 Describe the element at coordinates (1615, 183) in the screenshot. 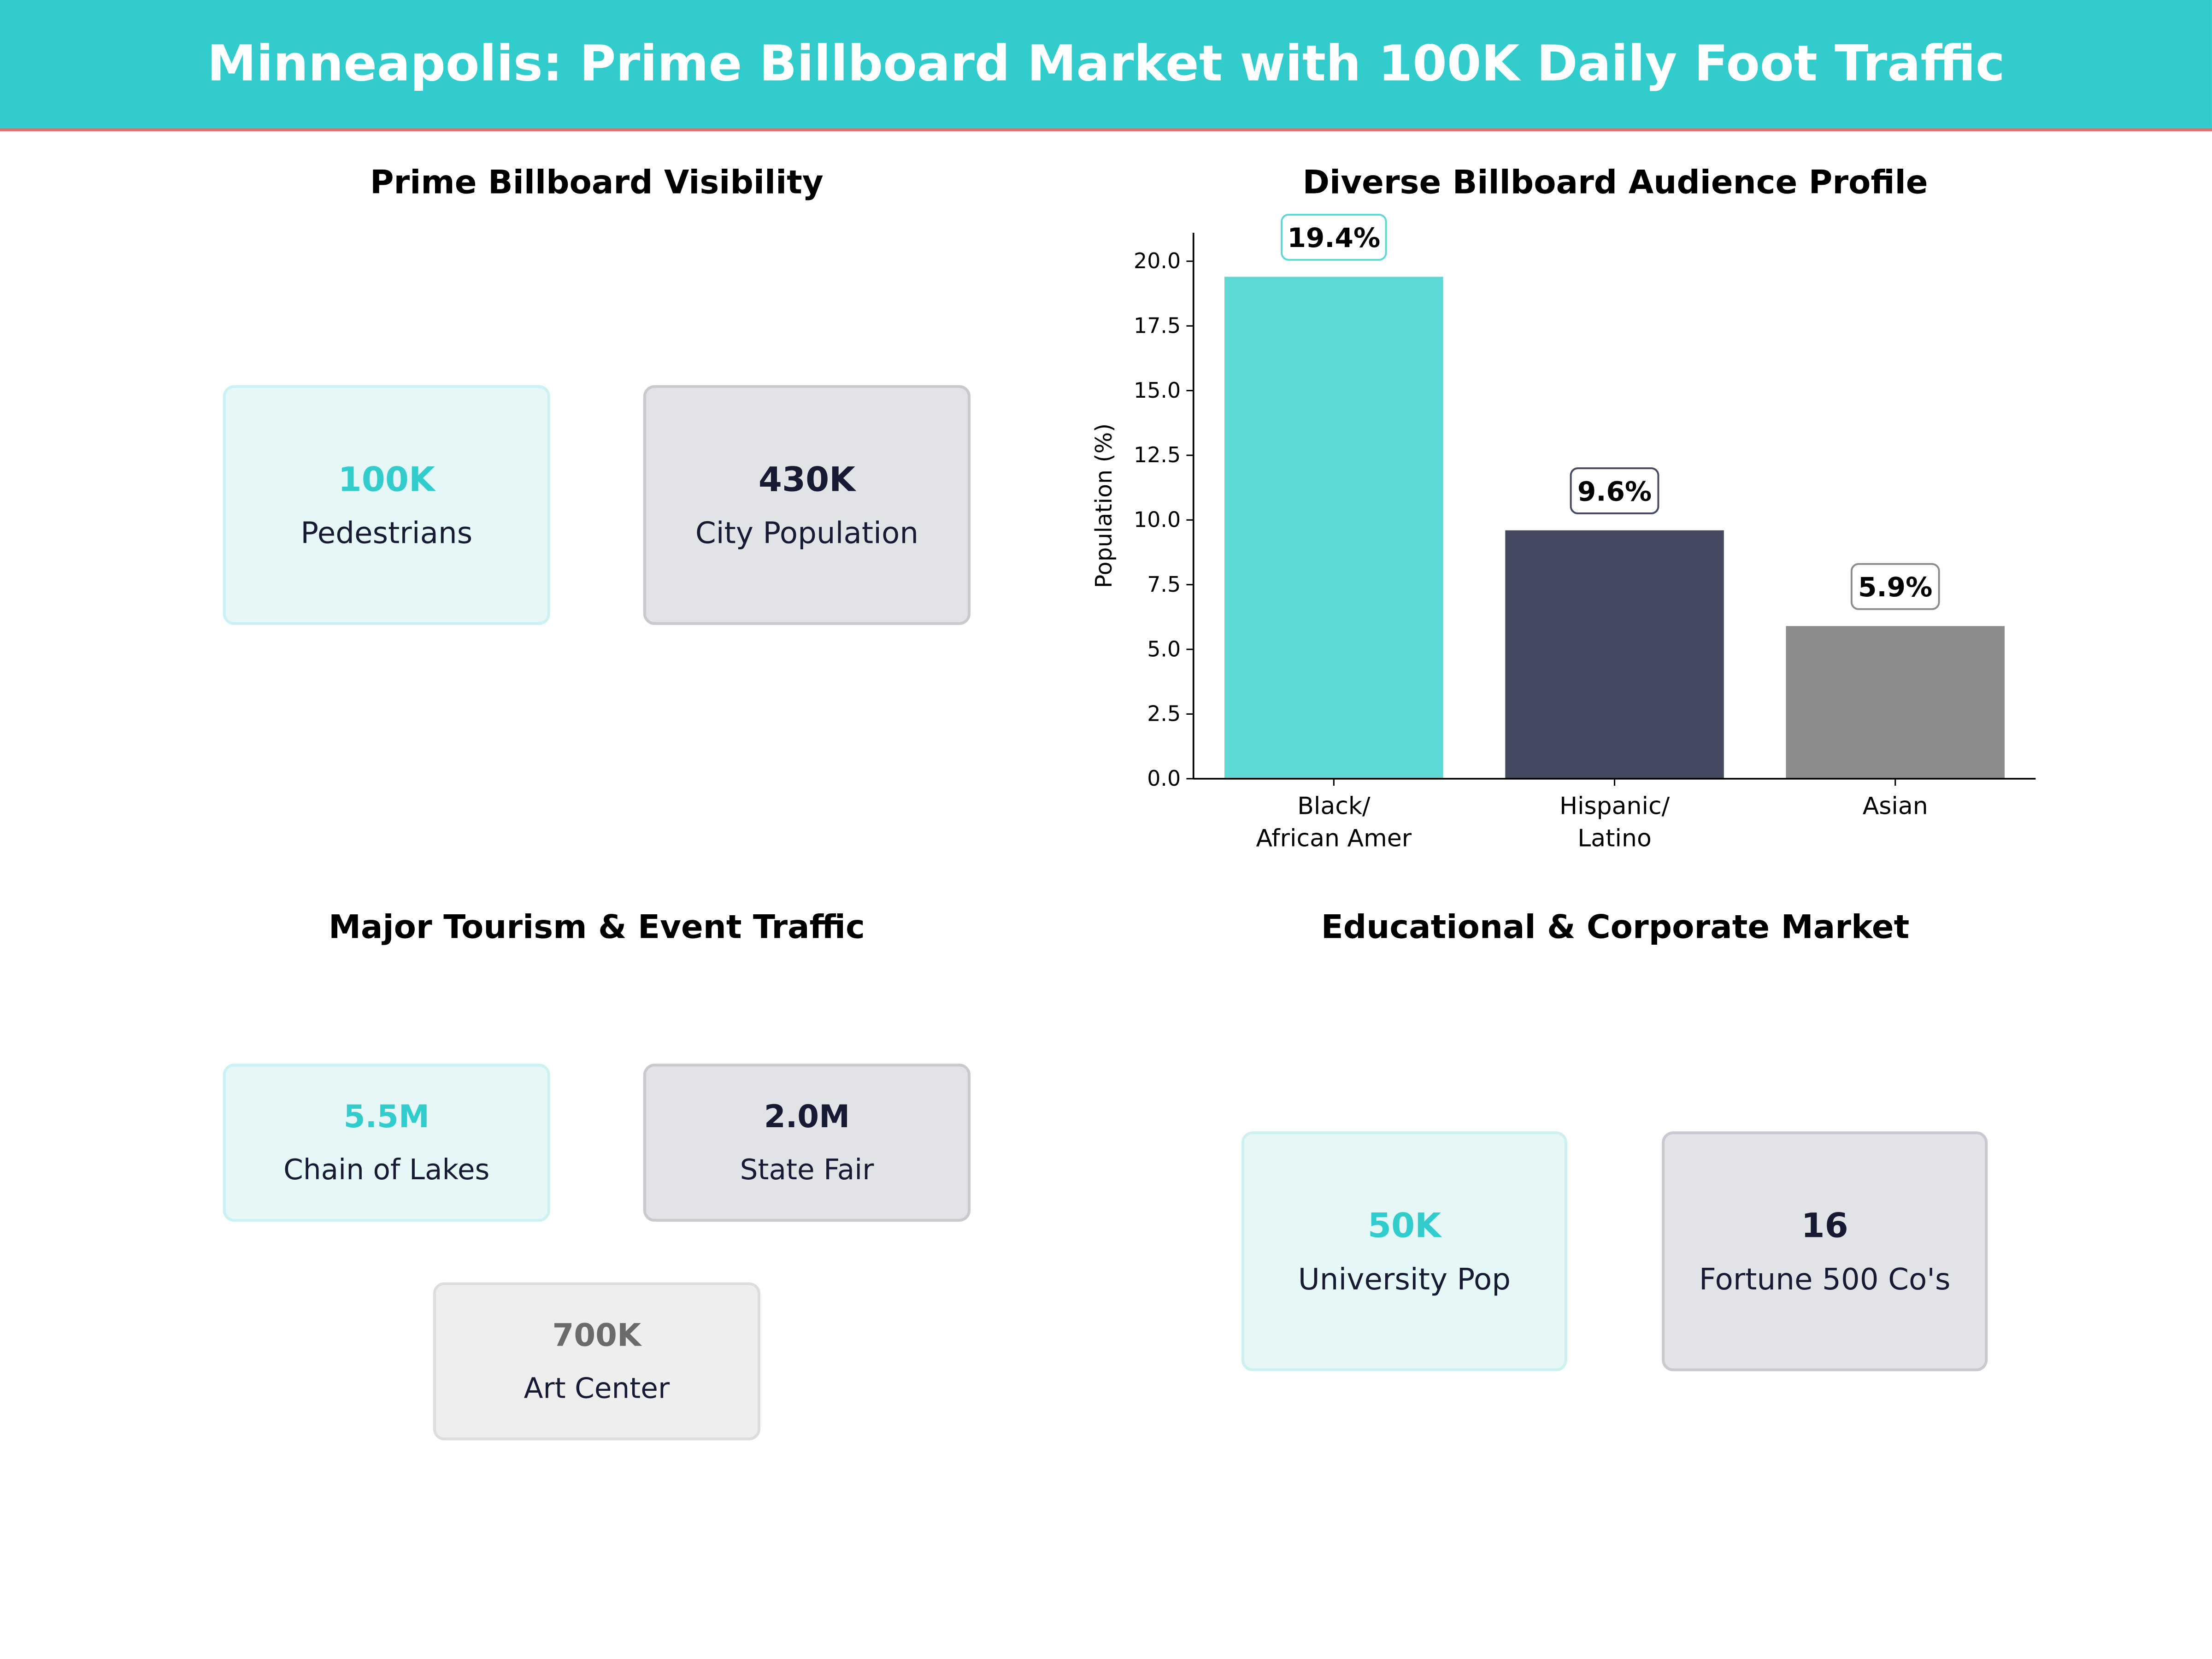

I see `chart-title: Diverse Billboard Audience Profile` at that location.